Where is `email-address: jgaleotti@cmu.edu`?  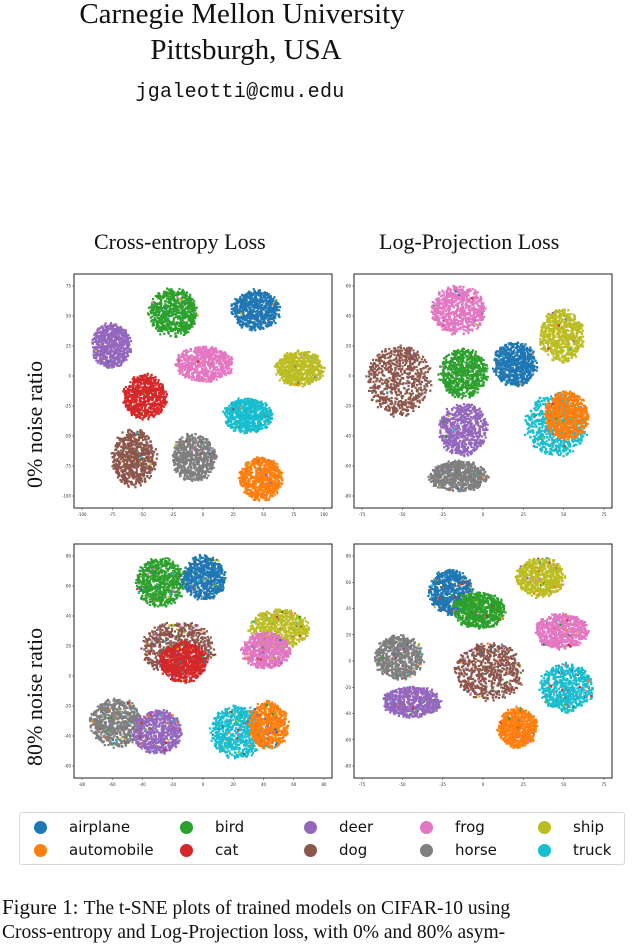
email-address: jgaleotti@cmu.edu is located at coordinates (245, 92).